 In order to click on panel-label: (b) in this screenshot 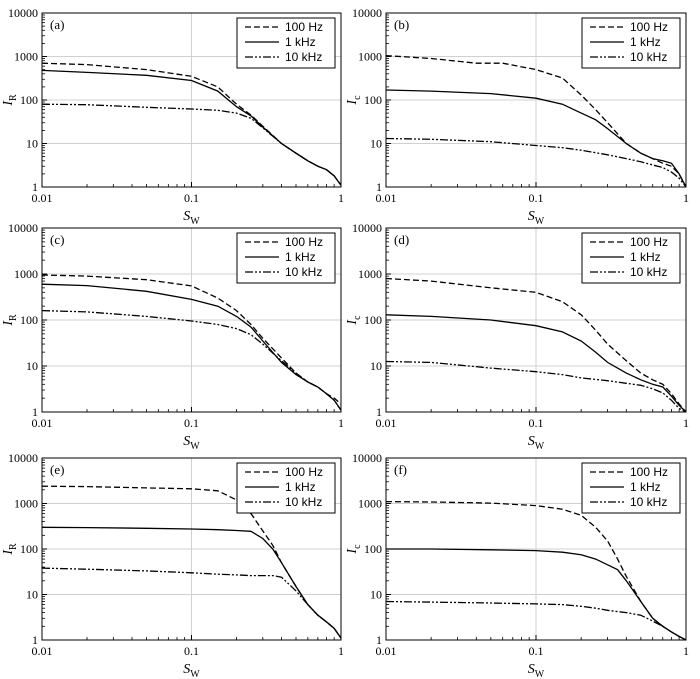, I will do `click(401, 24)`.